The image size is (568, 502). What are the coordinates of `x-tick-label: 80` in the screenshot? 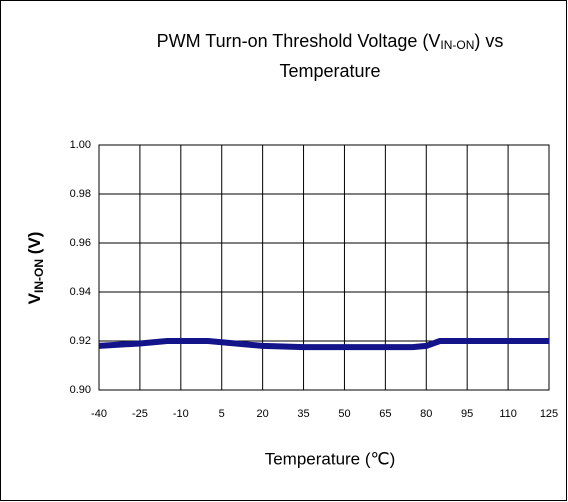 It's located at (426, 414).